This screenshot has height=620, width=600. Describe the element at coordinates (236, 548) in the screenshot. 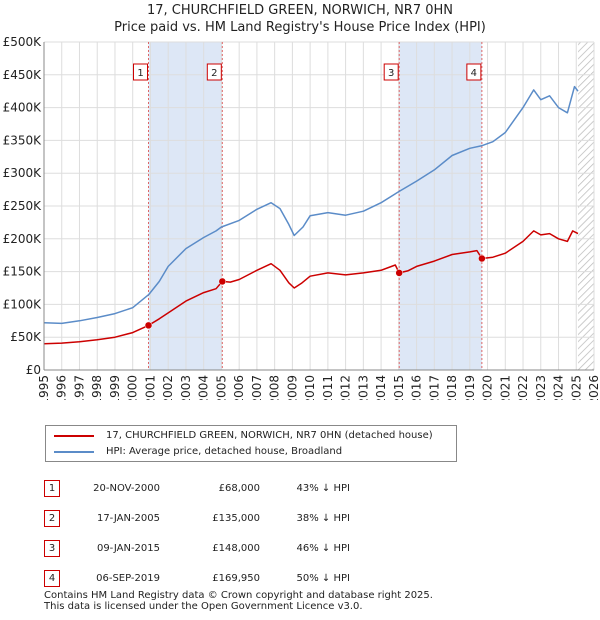

I see `sale-price: £148,000` at that location.